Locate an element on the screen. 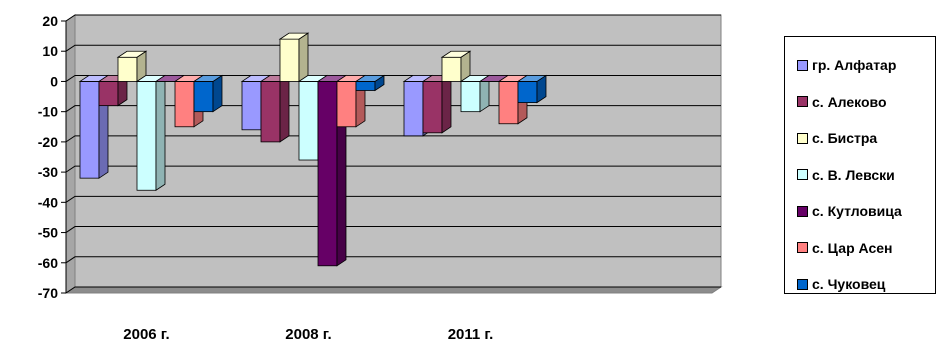  legend-label: с. Алеково is located at coordinates (849, 101).